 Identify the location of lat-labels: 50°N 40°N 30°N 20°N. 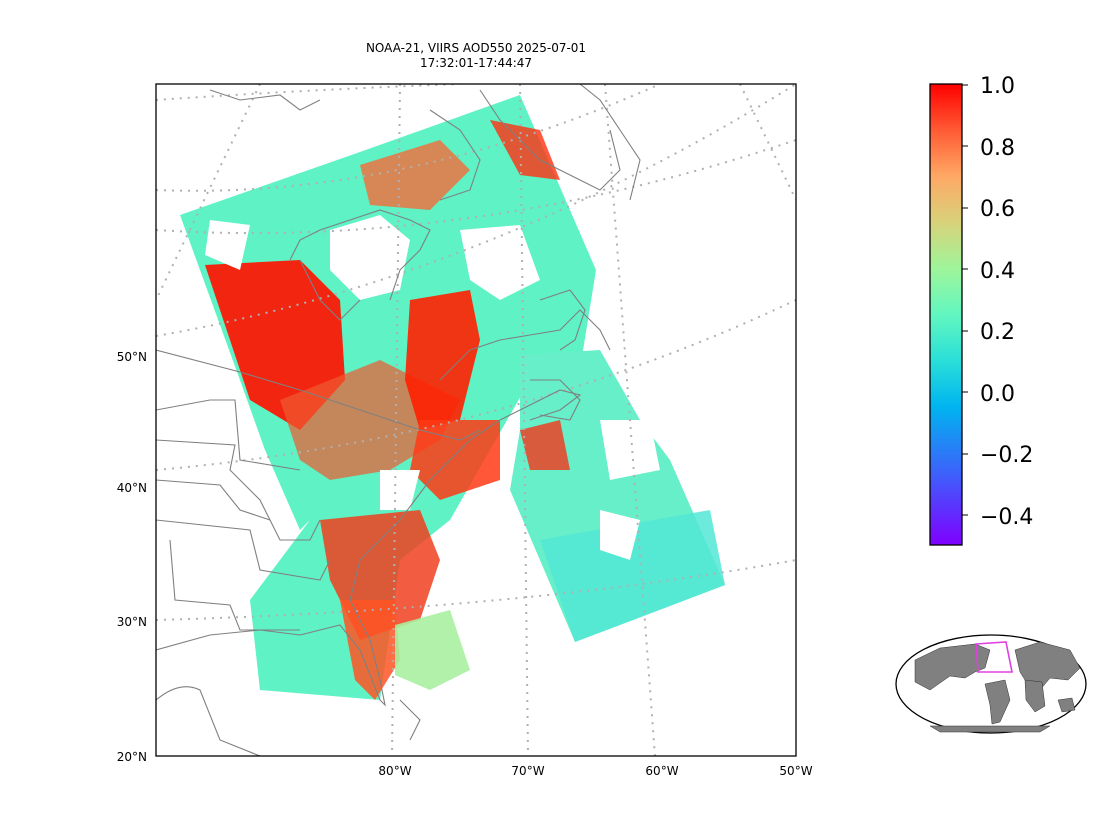
(132, 557).